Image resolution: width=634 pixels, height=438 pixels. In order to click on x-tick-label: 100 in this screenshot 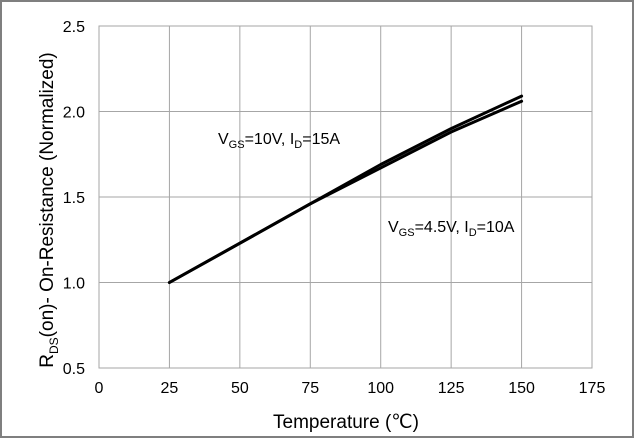, I will do `click(380, 388)`.